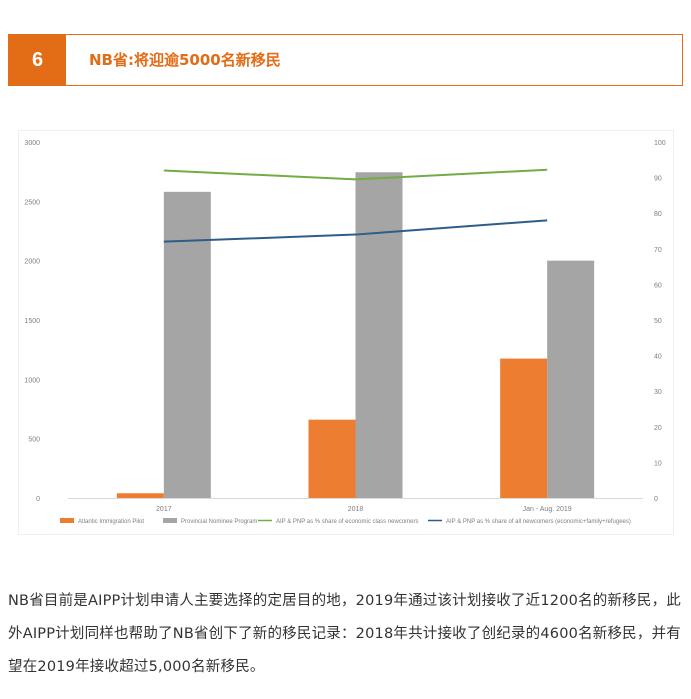  Describe the element at coordinates (345, 60) in the screenshot. I see `section-header: 6 NB省:将迎逾5000名新移民` at that location.